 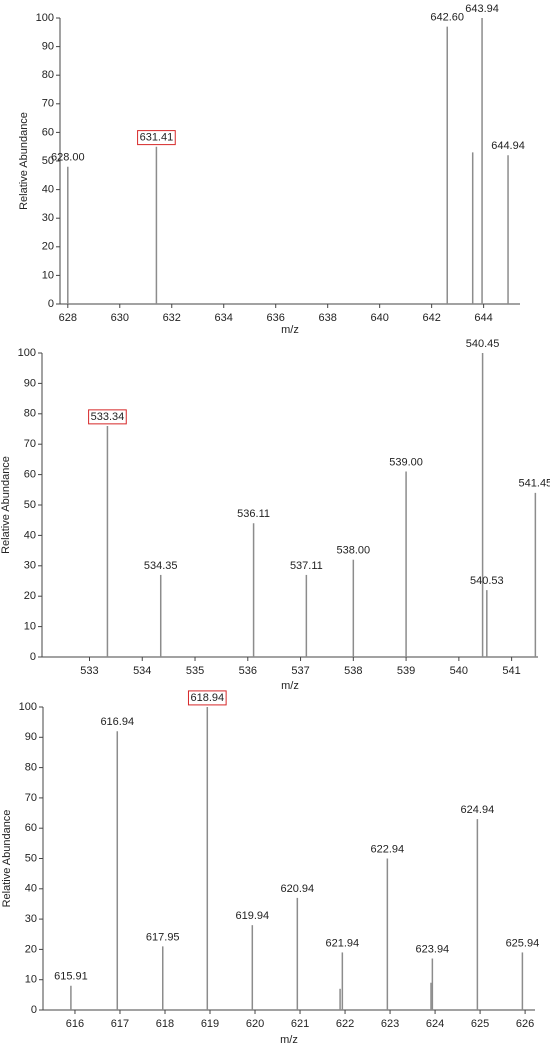 I want to click on x-tick-label: 616, so click(x=75, y=1024).